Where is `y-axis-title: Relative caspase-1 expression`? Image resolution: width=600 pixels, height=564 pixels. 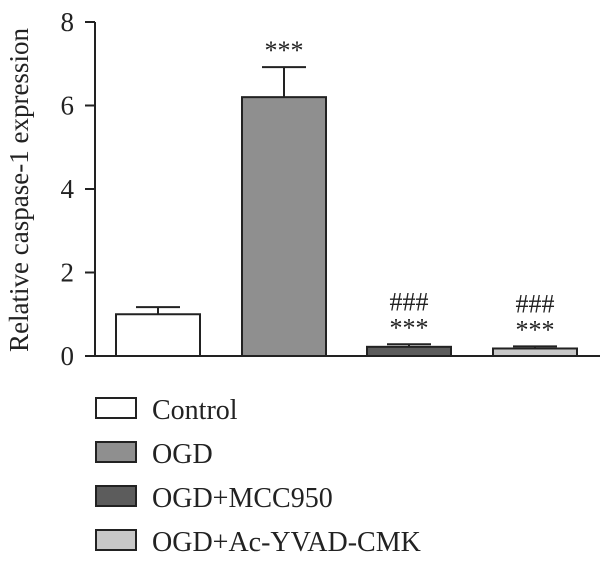 y-axis-title: Relative caspase-1 expression is located at coordinates (19, 190).